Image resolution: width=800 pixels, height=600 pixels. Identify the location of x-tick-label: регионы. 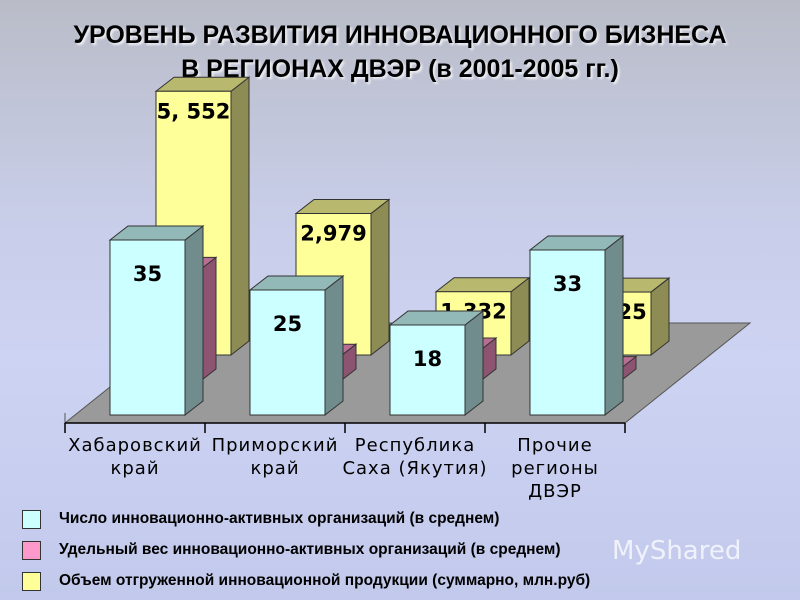
(555, 468).